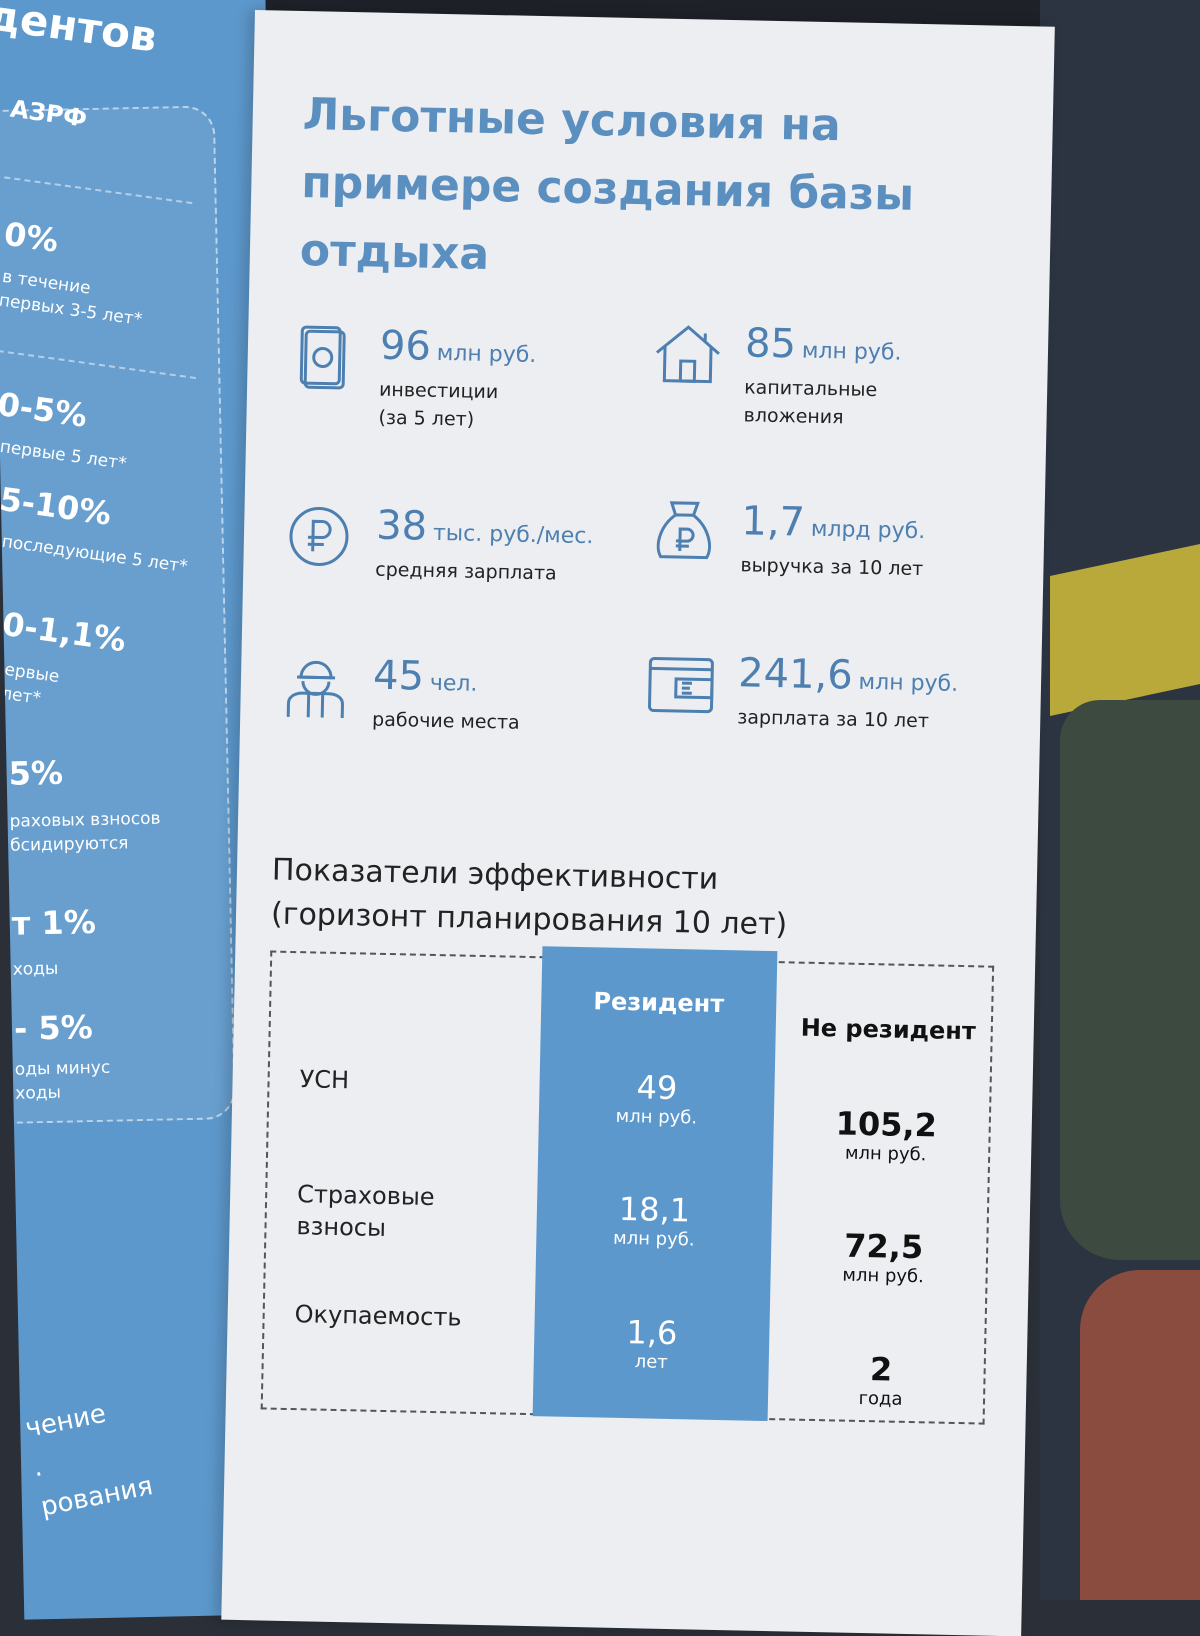  What do you see at coordinates (438, 404) in the screenshot?
I see `stat-label: инвестиции (за 5 лет)` at bounding box center [438, 404].